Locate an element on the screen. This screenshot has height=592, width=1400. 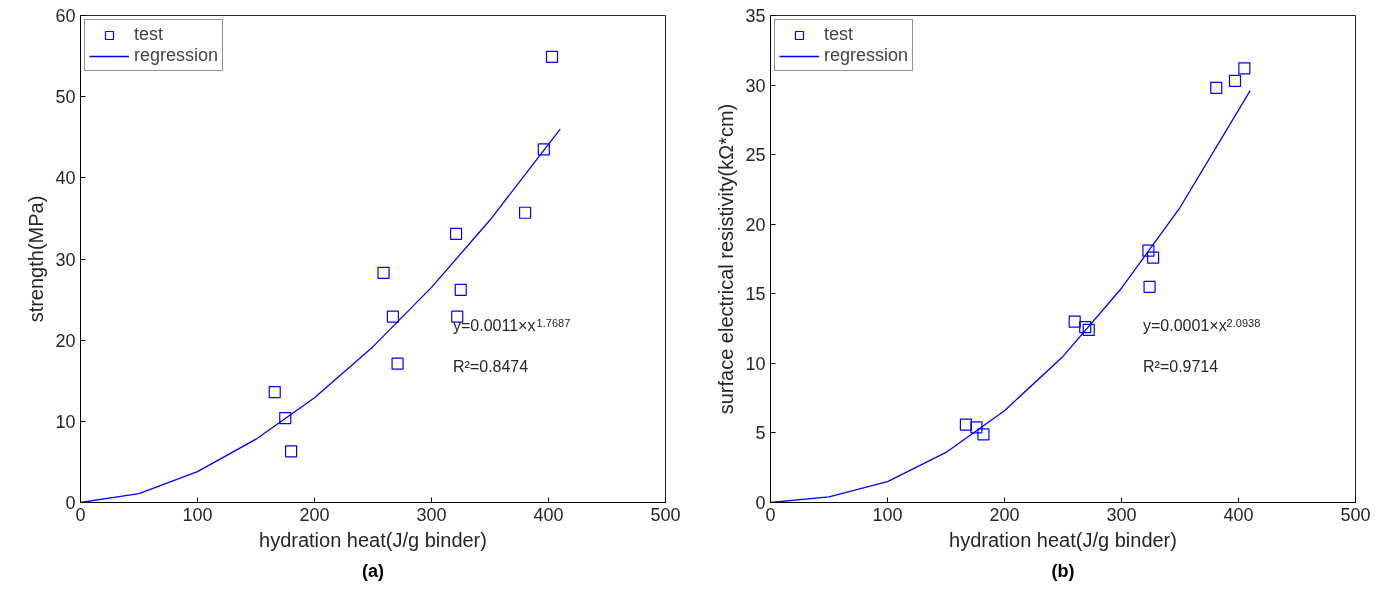
text: (a) is located at coordinates (373, 570).